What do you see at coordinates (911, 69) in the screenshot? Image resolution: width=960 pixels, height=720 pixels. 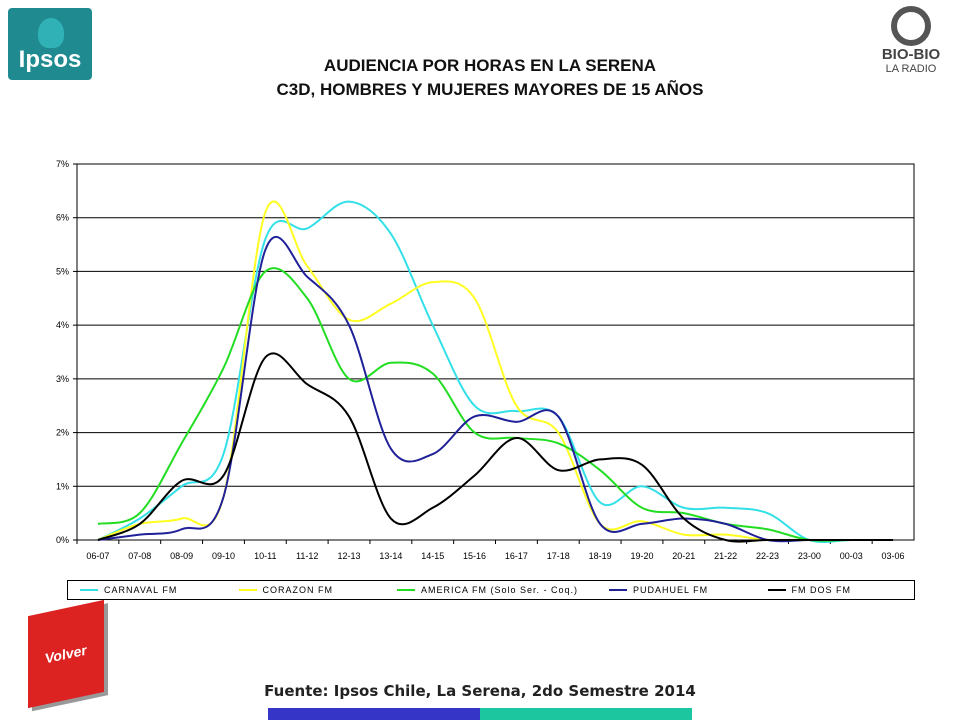 I see `biobio-logo-subtext: LA RADIO` at bounding box center [911, 69].